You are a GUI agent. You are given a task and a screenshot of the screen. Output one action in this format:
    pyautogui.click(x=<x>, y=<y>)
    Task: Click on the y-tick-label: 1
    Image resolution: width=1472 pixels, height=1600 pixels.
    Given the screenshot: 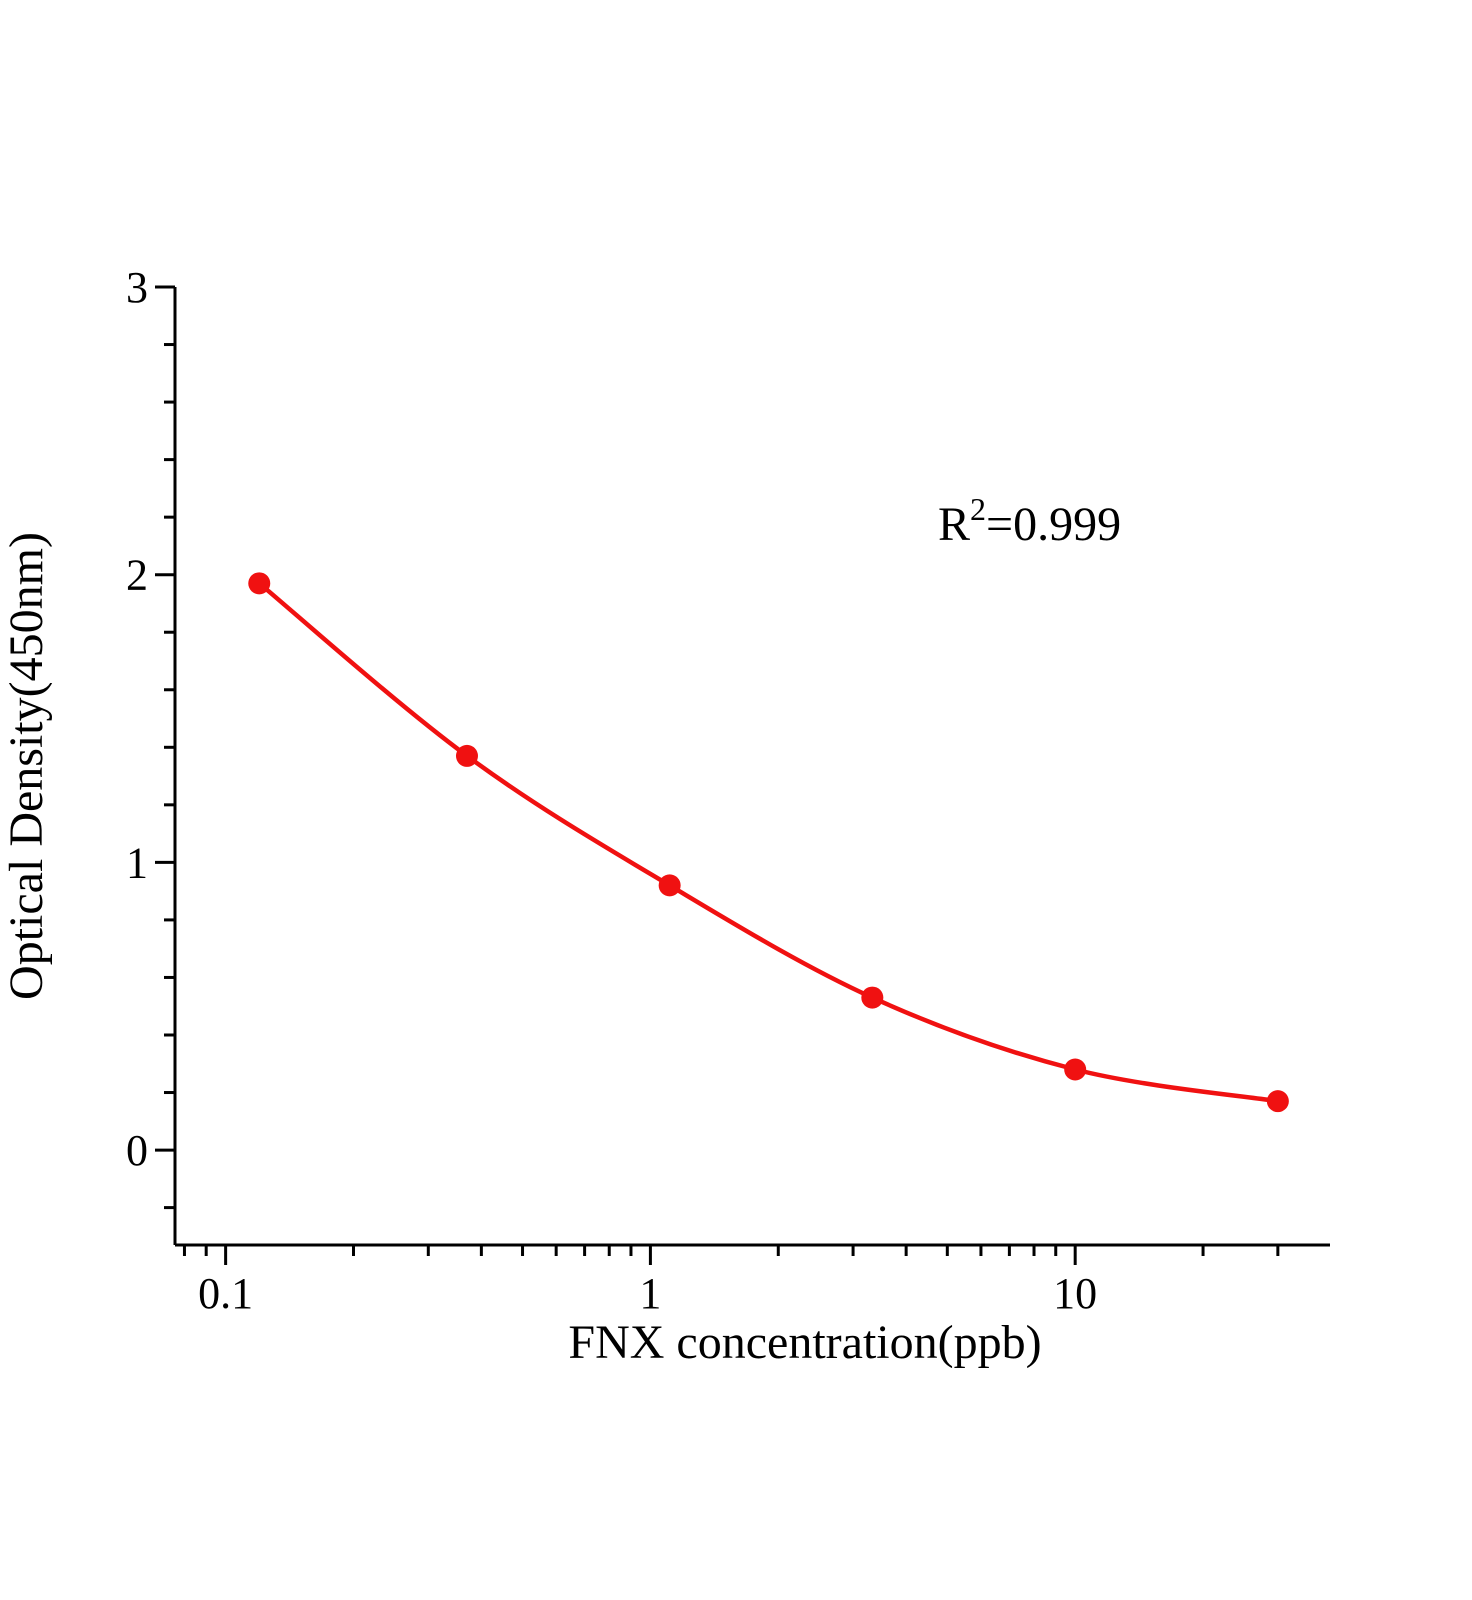 What is the action you would take?
    pyautogui.click(x=137, y=862)
    